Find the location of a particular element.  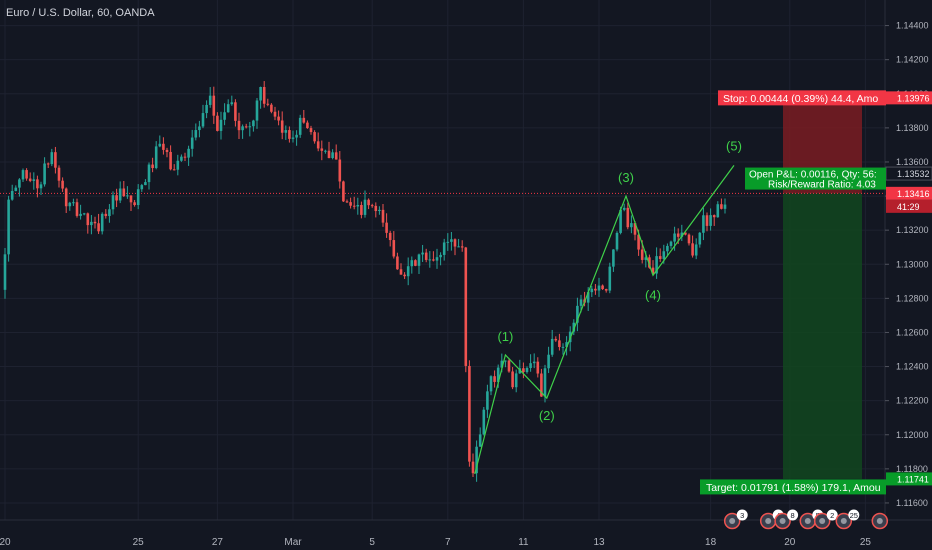

event-marker: 8 is located at coordinates (786, 519).